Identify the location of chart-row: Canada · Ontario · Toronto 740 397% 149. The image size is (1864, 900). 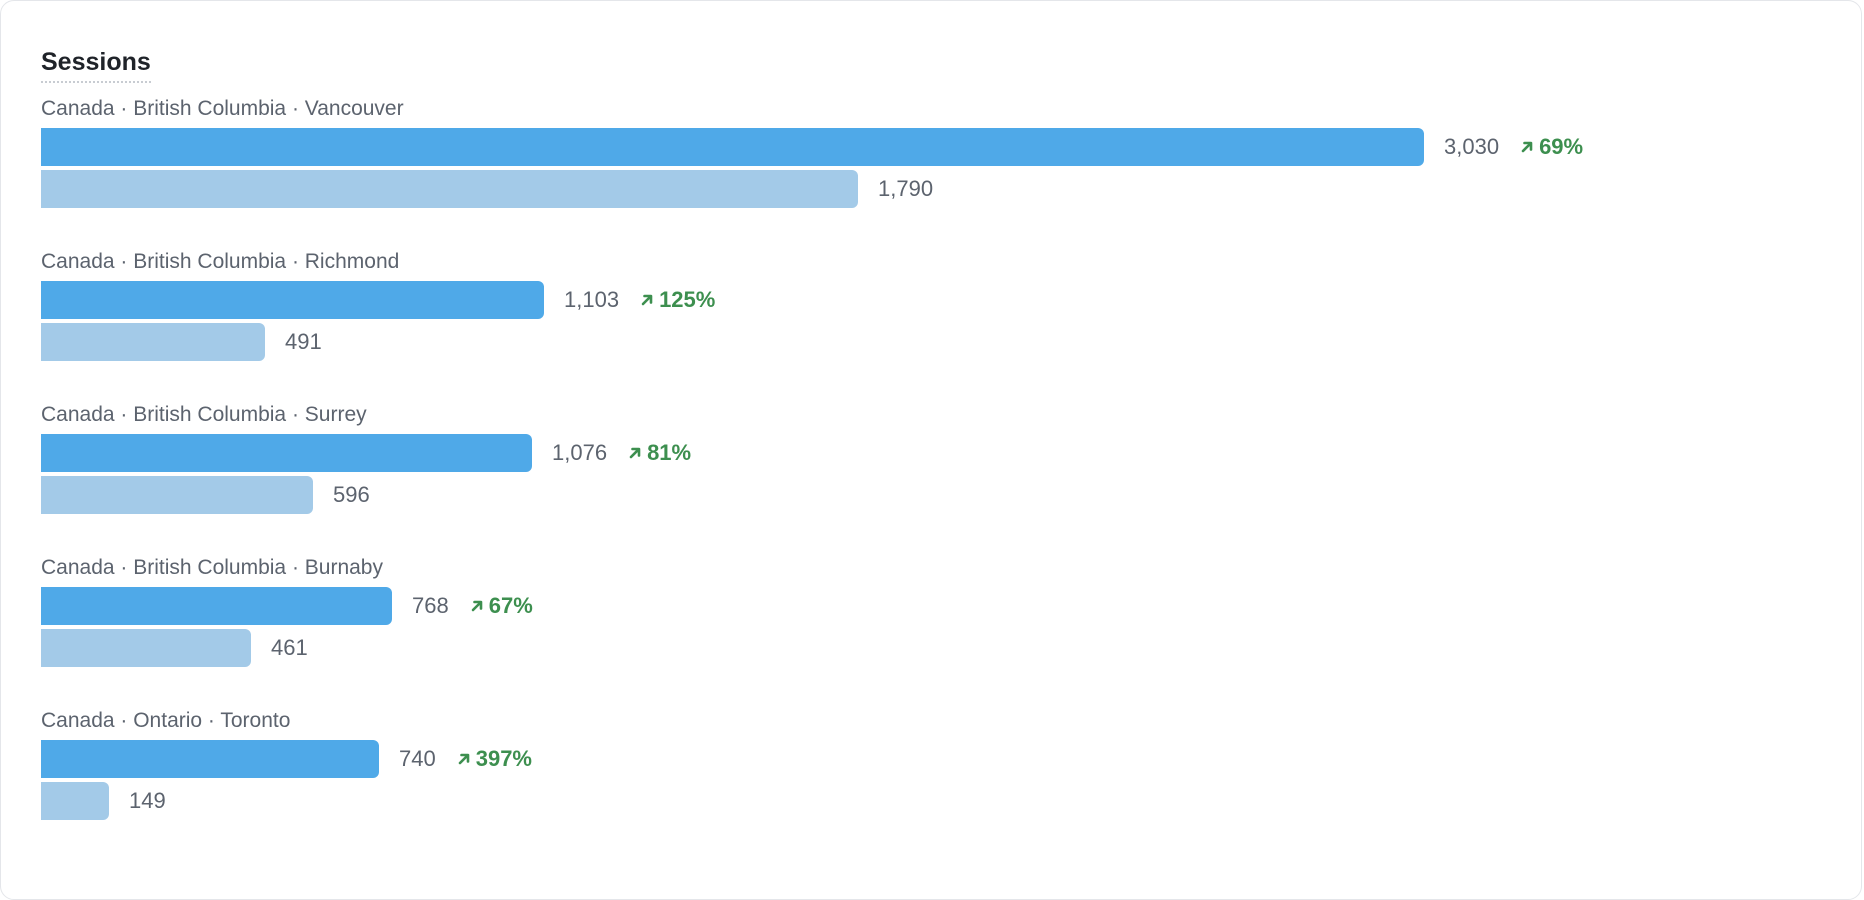
(931, 774).